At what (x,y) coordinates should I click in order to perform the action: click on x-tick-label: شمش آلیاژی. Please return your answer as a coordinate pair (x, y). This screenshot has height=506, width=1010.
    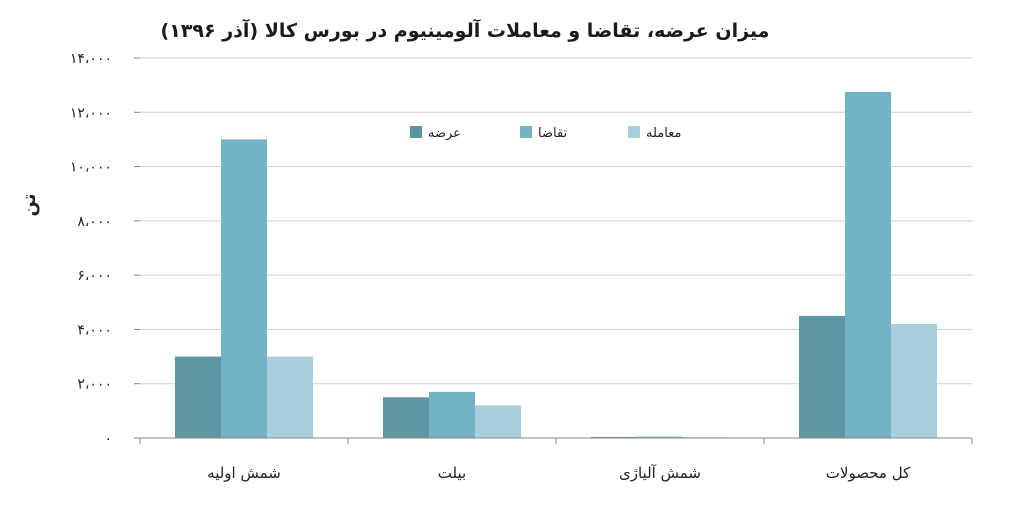
    Looking at the image, I should click on (660, 473).